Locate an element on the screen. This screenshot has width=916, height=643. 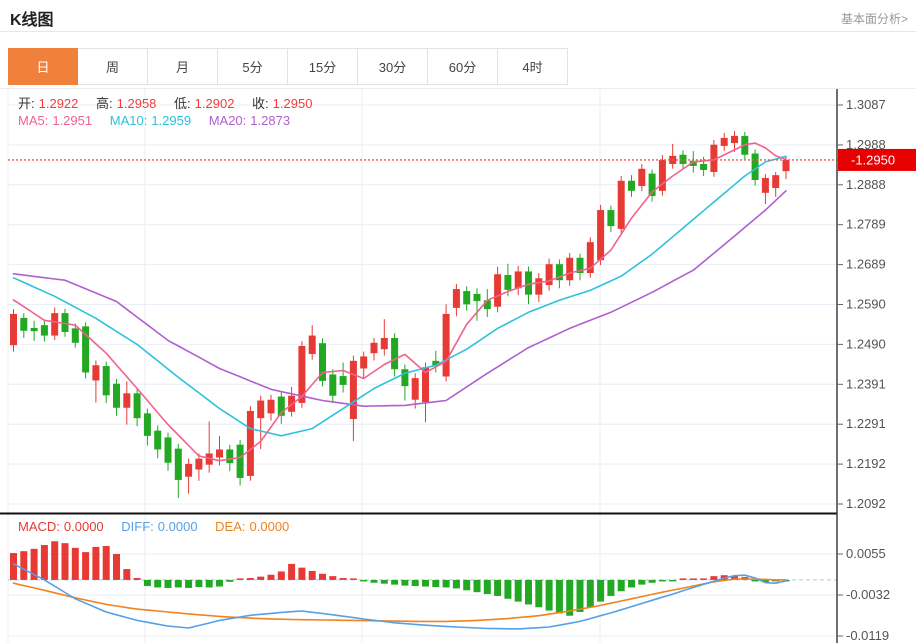
close-value: 1.2950 is located at coordinates (292, 103).